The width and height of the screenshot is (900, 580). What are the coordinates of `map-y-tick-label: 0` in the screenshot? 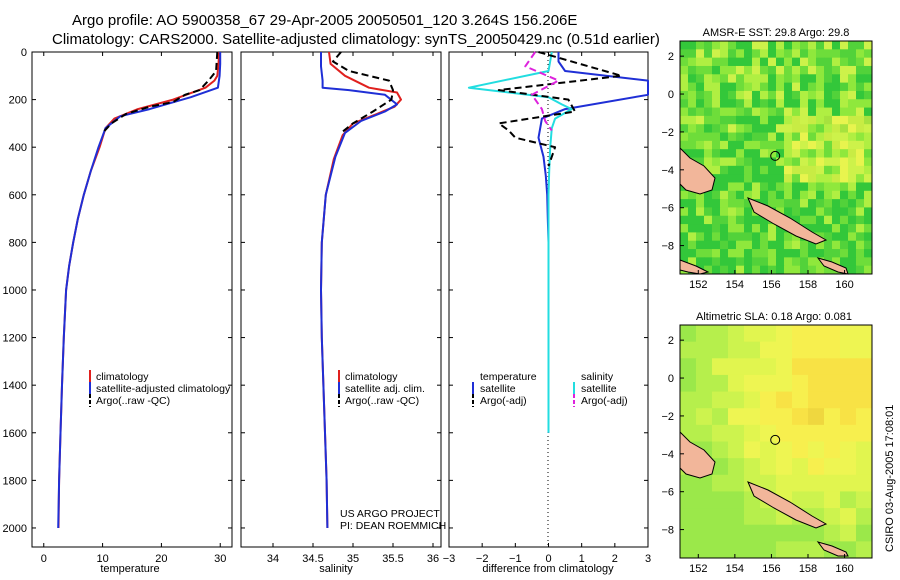 It's located at (671, 95).